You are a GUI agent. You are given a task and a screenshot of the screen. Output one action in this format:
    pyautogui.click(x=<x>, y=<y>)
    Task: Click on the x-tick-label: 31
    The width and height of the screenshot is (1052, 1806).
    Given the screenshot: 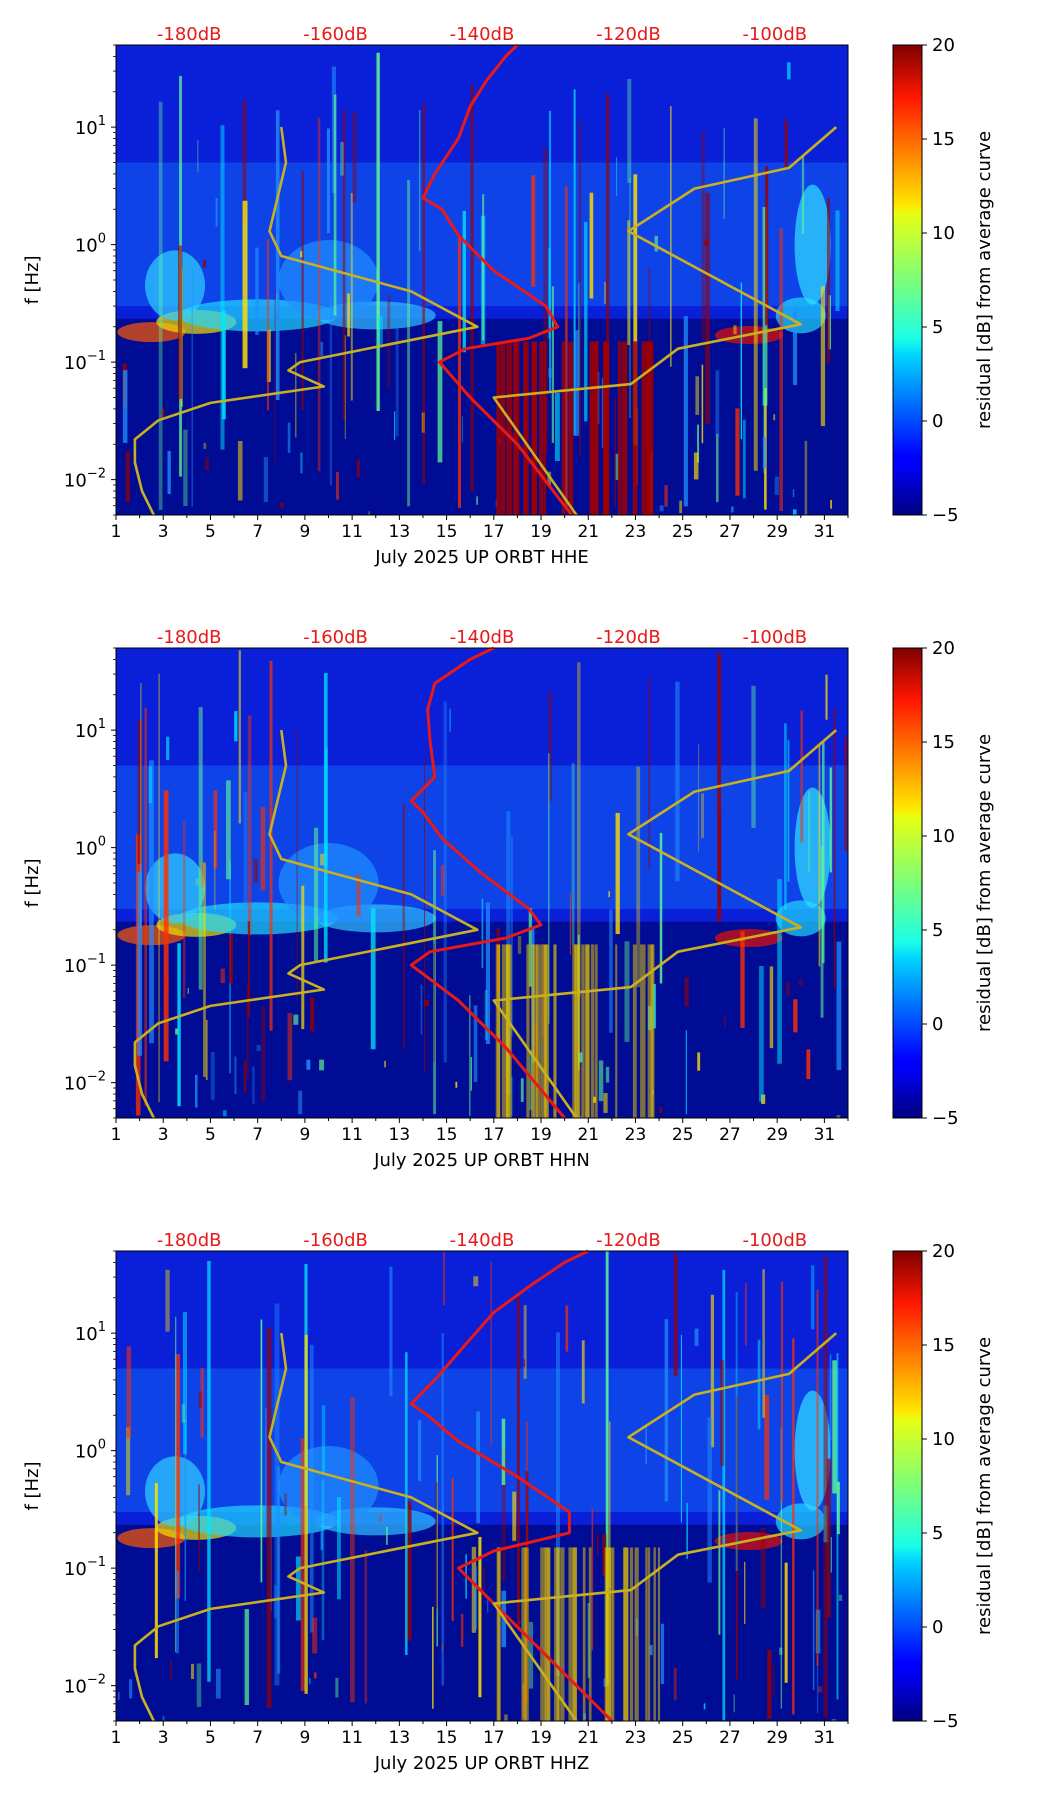 What is the action you would take?
    pyautogui.click(x=825, y=1738)
    